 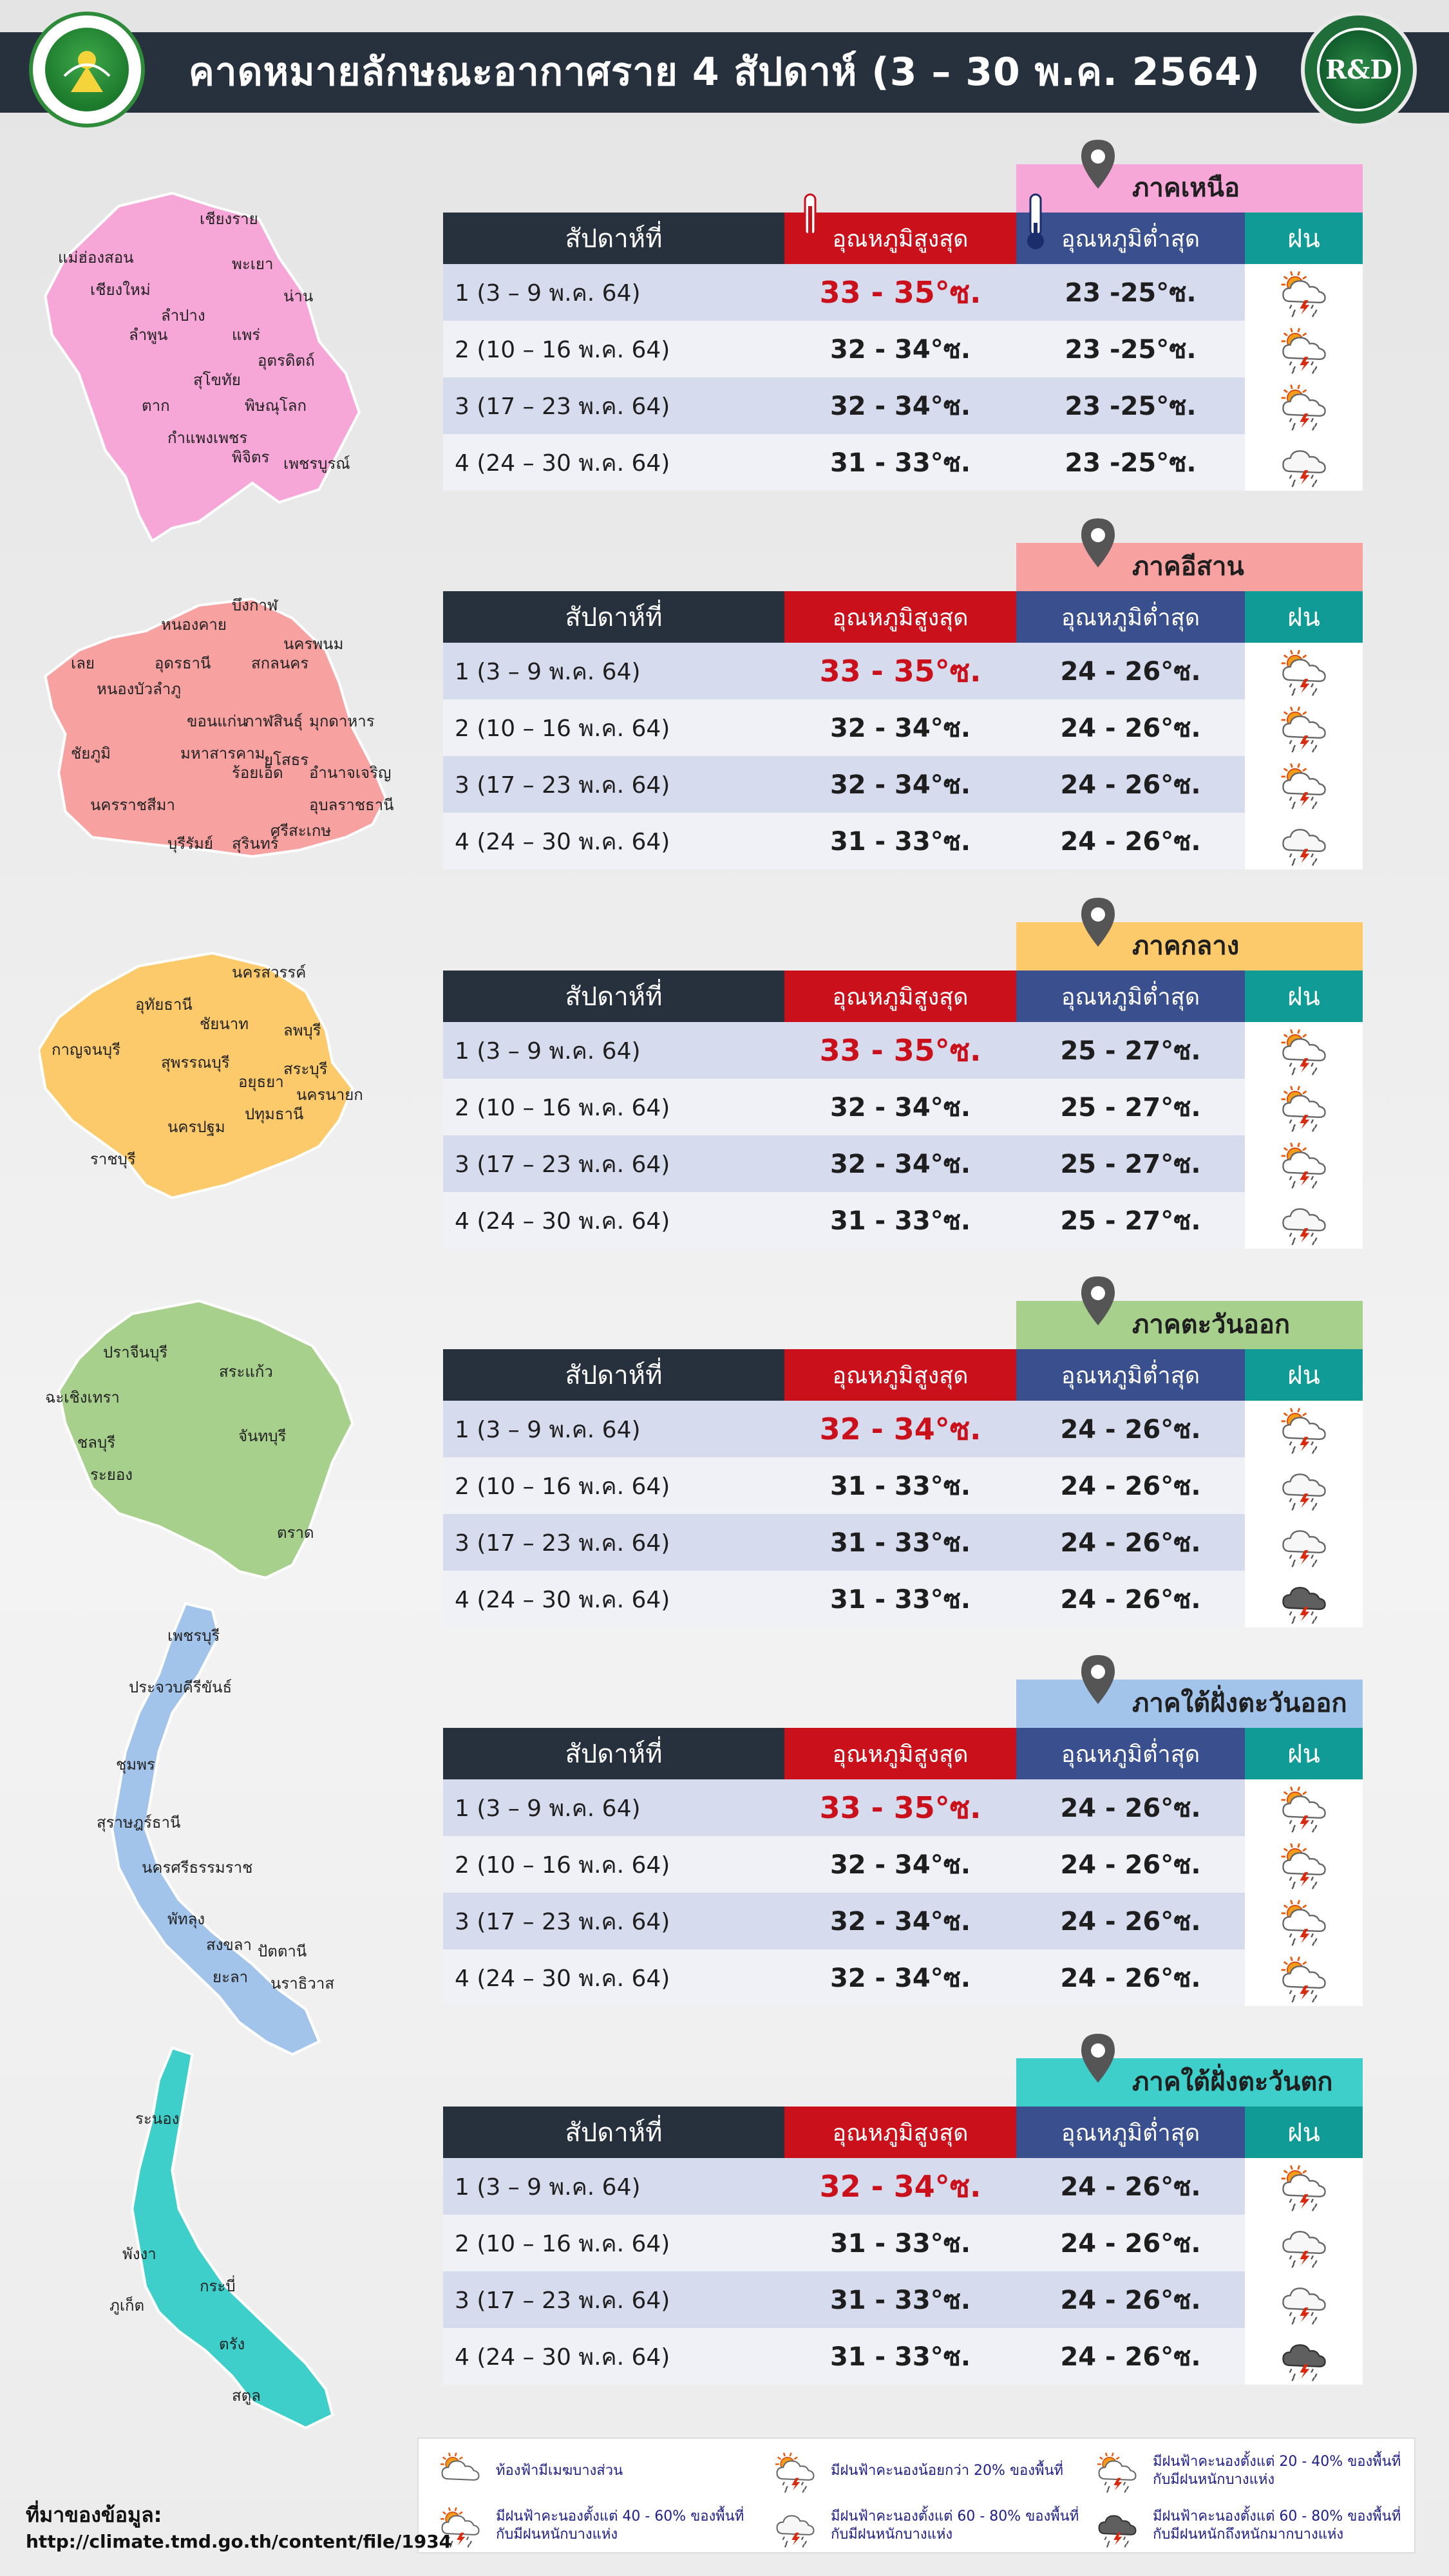 I want to click on table-row: 2 (10 – 16 พ.ค. 64) 32 - 34°ซ. 23 -25°ซ., so click(x=903, y=349).